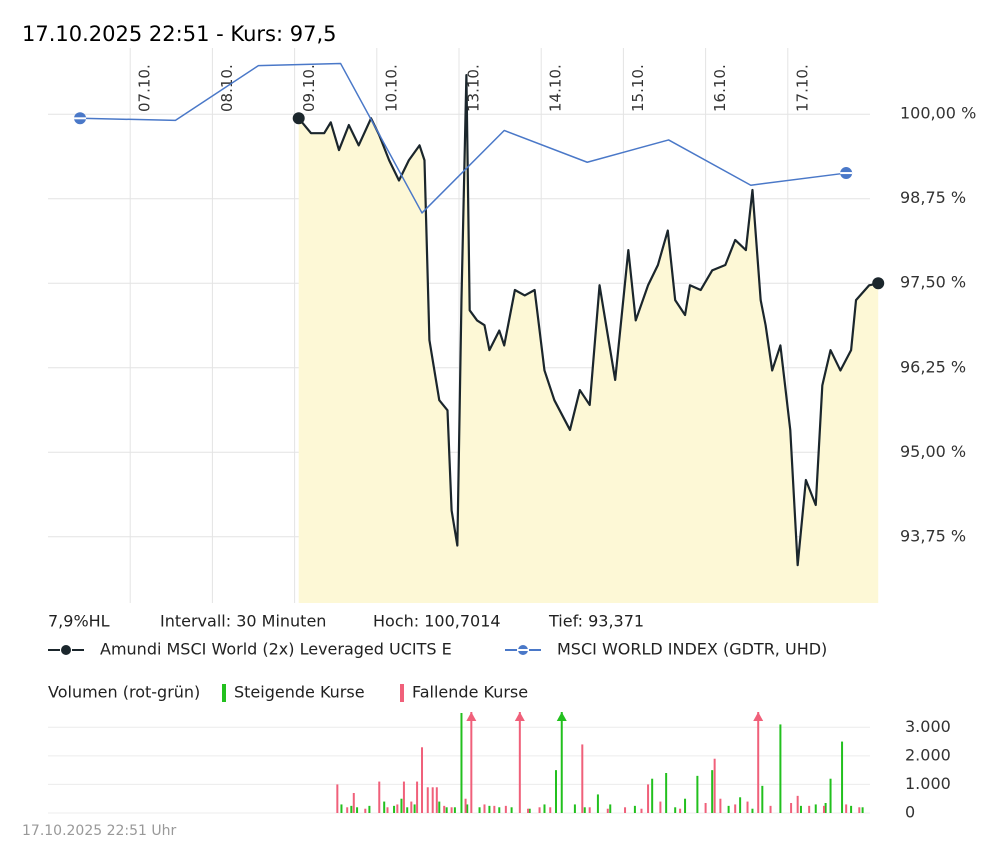 This screenshot has height=852, width=998. What do you see at coordinates (928, 754) in the screenshot?
I see `y-tick-label: 2.000` at bounding box center [928, 754].